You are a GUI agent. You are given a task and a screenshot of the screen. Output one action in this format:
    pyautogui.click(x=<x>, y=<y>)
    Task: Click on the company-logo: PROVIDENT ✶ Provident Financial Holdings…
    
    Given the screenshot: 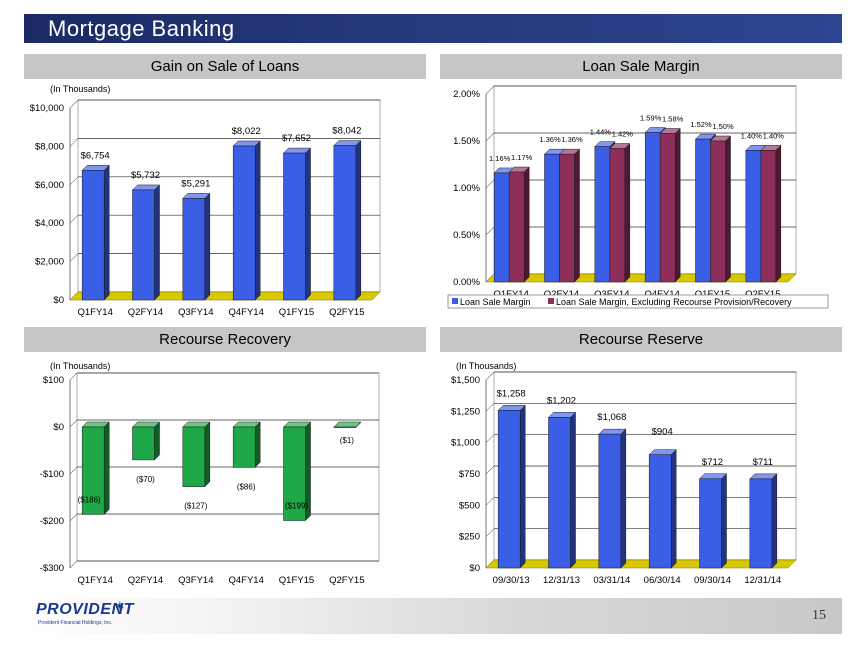 What is the action you would take?
    pyautogui.click(x=85, y=614)
    